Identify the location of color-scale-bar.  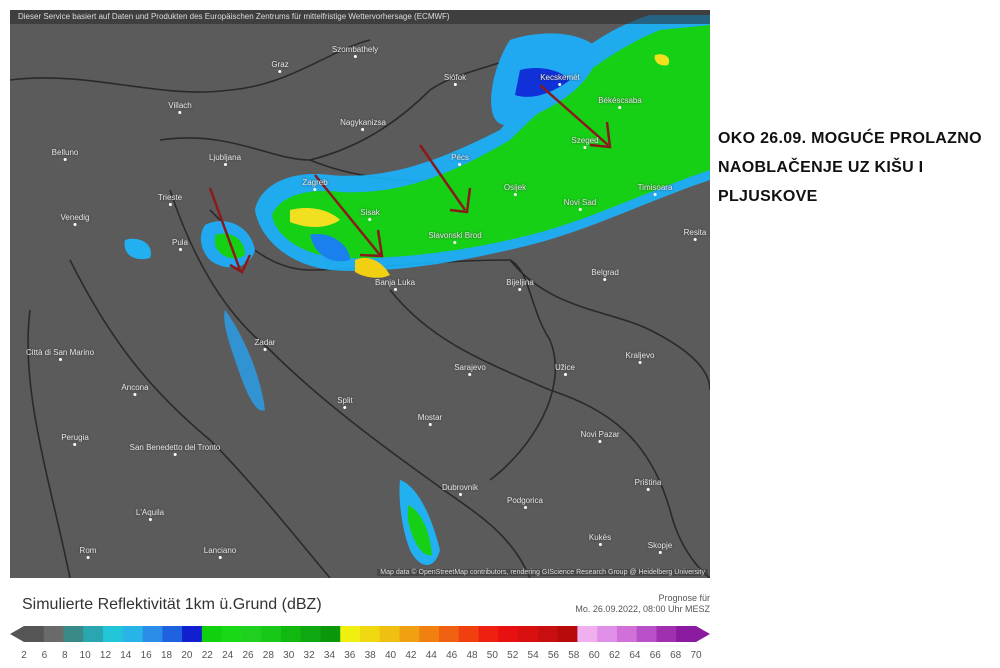
(360, 634).